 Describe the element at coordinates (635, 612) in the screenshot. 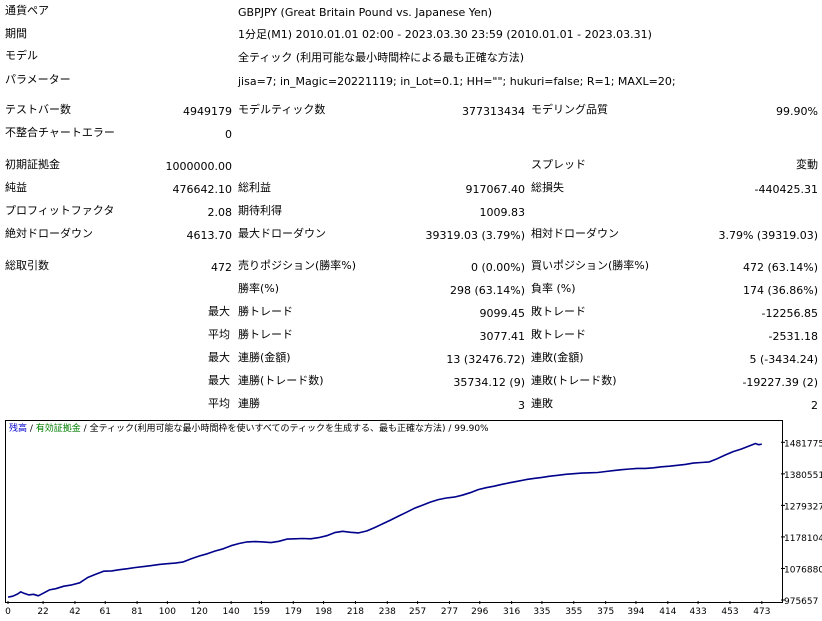

I see `x-tick-label: 394` at that location.